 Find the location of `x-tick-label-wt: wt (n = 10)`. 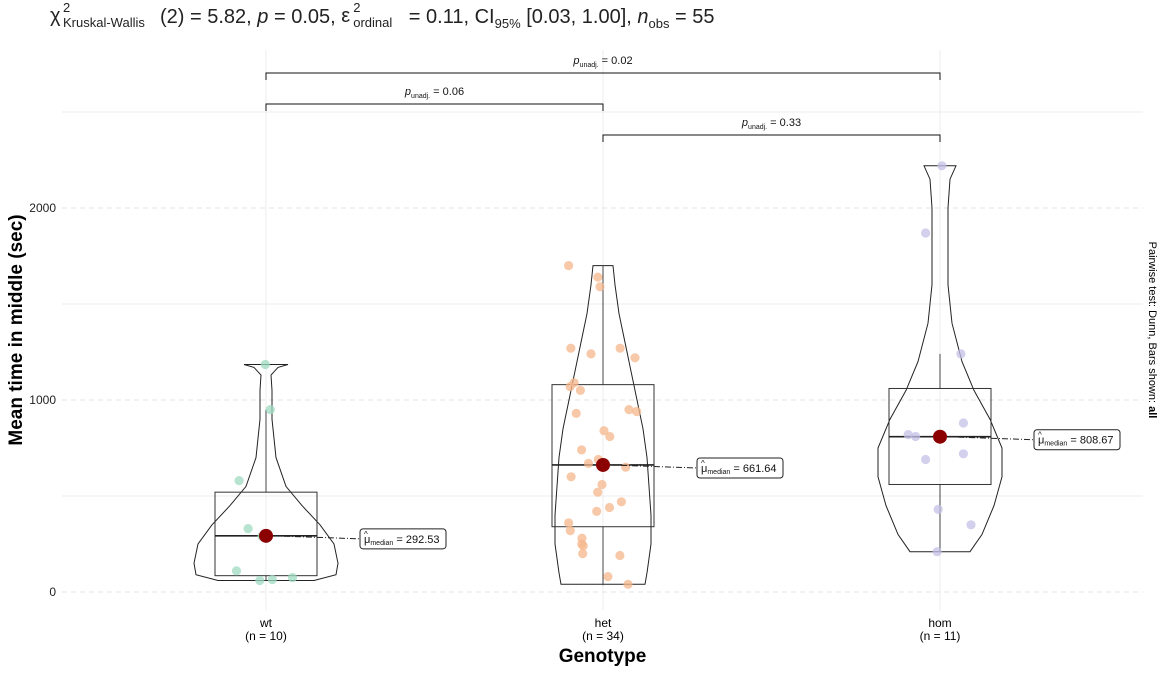

x-tick-label-wt: wt (n = 10) is located at coordinates (266, 630).